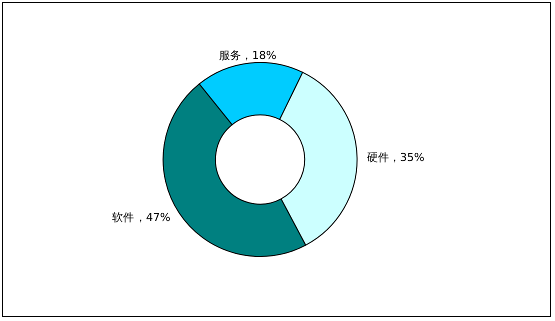 This screenshot has height=321, width=555. What do you see at coordinates (152, 217) in the screenshot?
I see `data-label: ，47%` at bounding box center [152, 217].